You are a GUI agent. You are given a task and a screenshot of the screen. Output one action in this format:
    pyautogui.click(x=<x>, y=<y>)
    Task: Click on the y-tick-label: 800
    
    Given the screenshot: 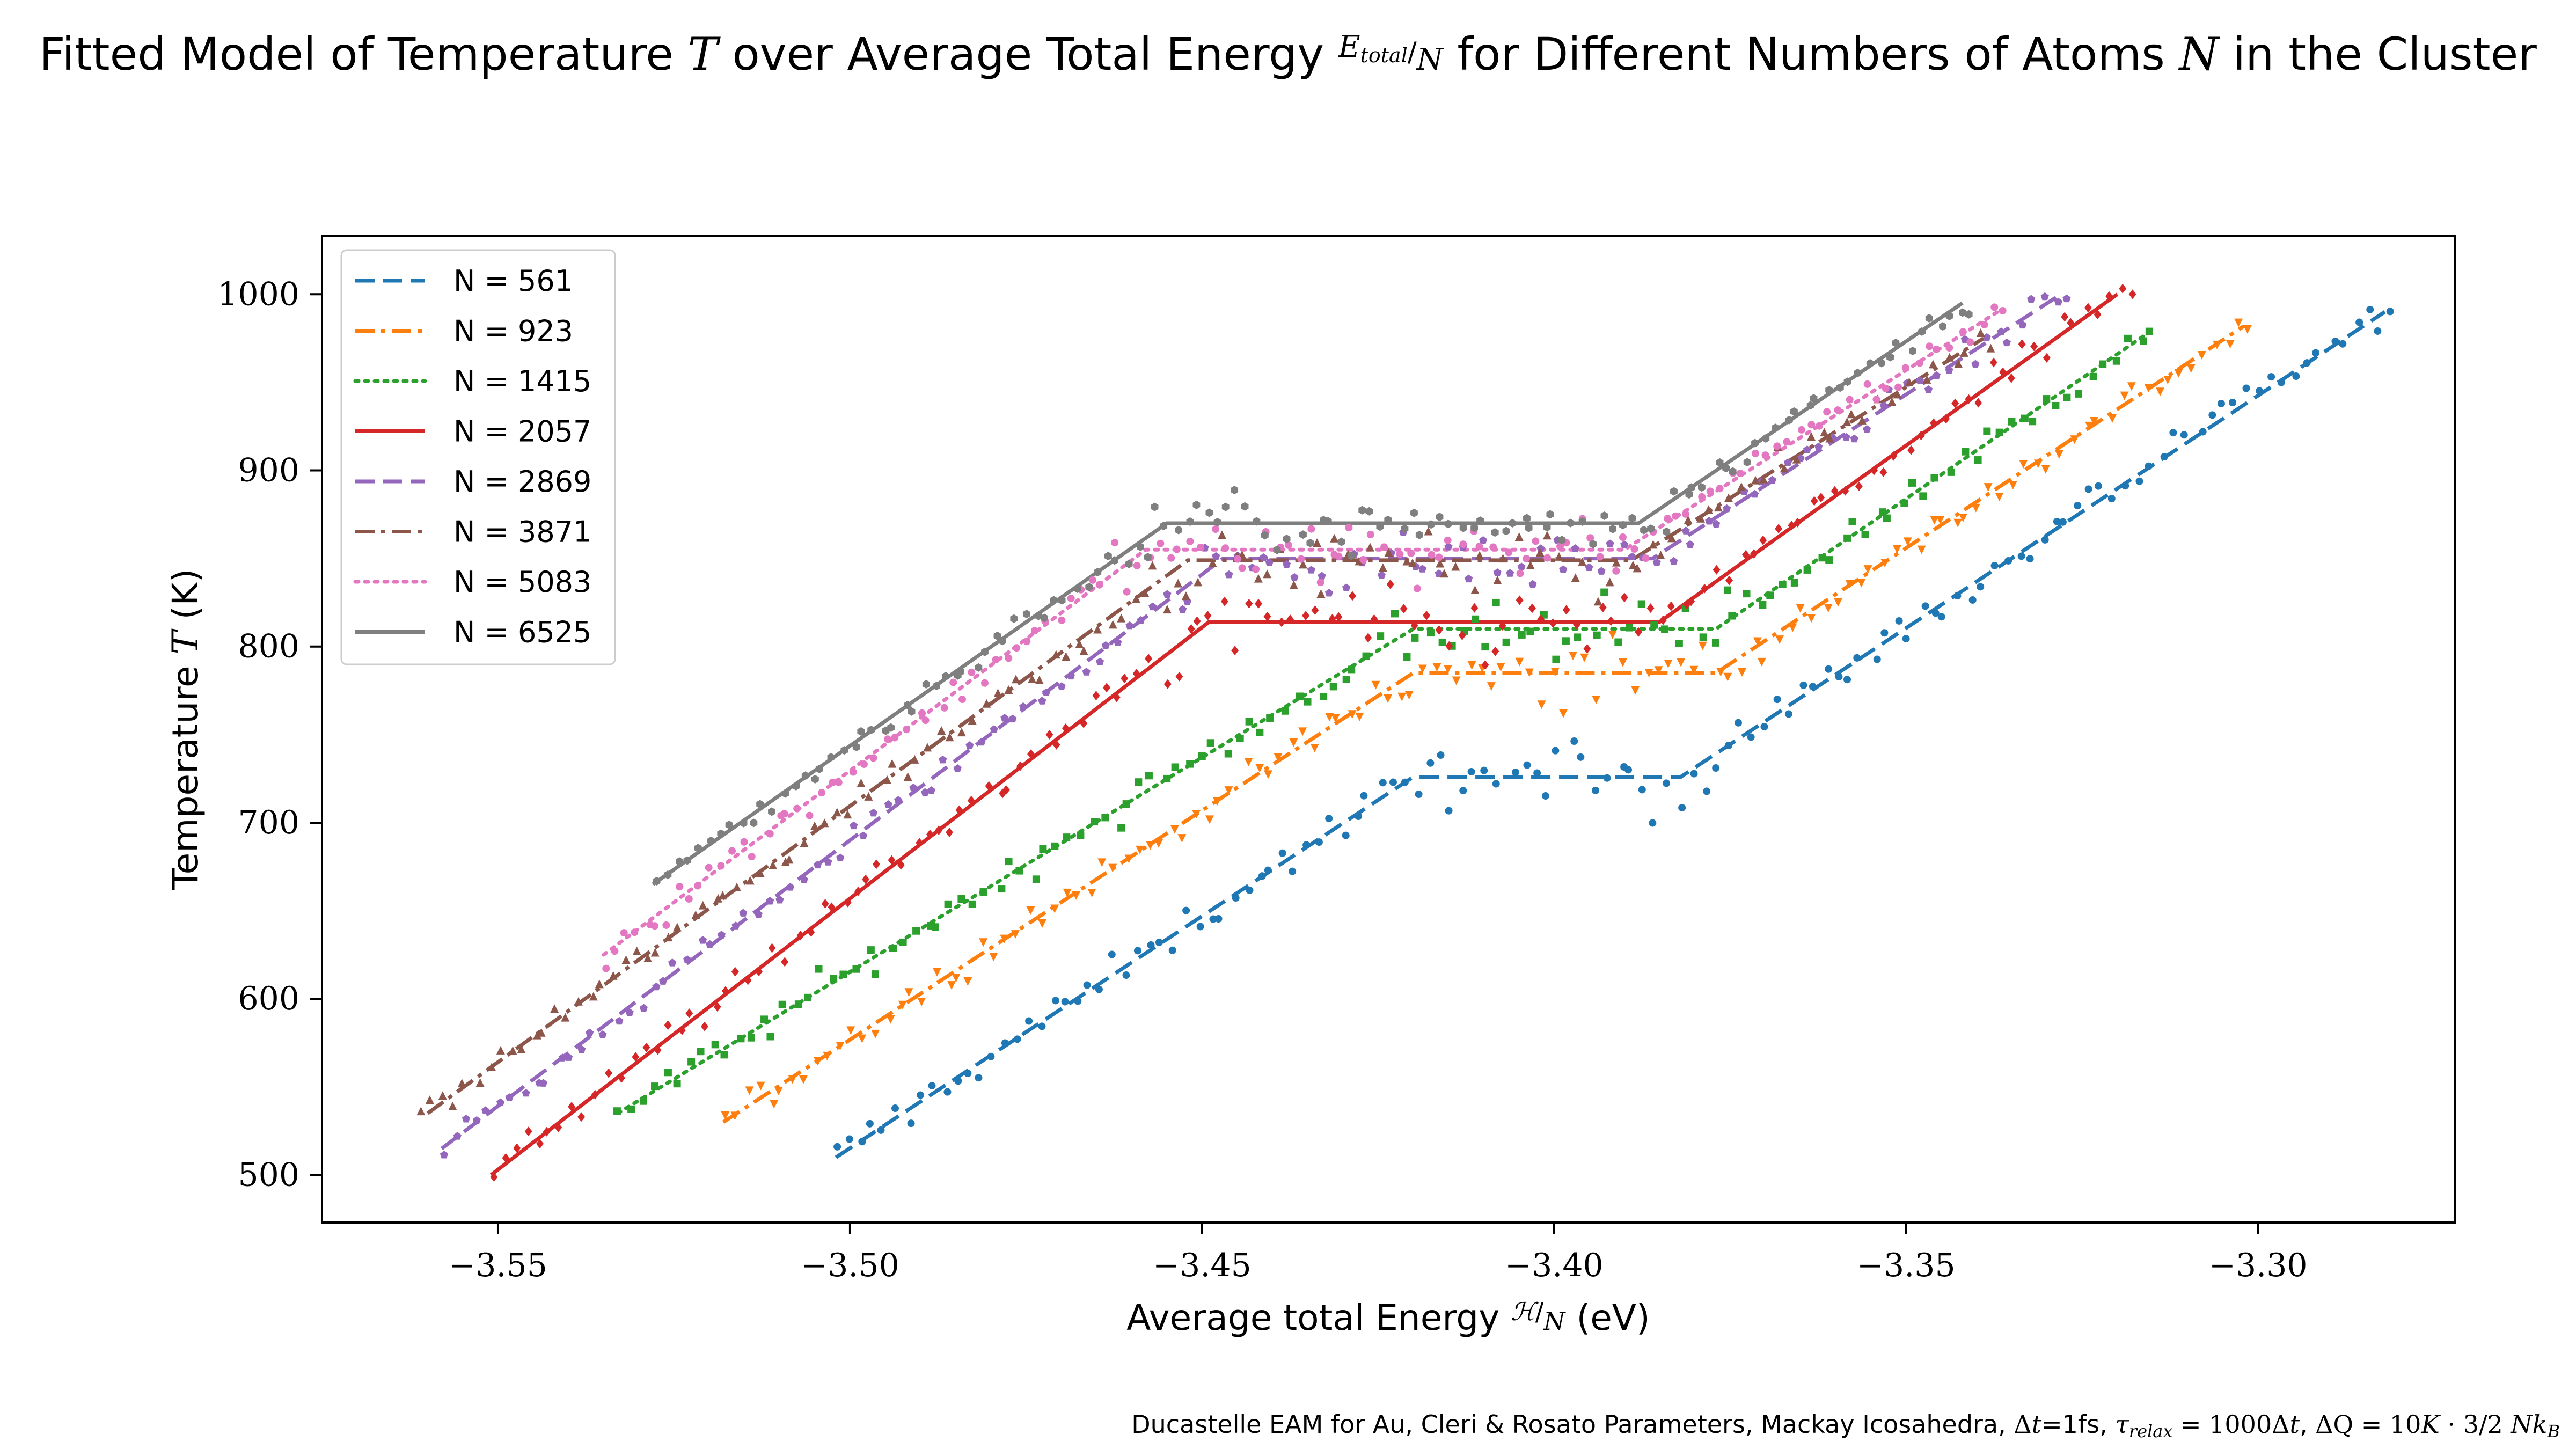 What is the action you would take?
    pyautogui.click(x=268, y=646)
    